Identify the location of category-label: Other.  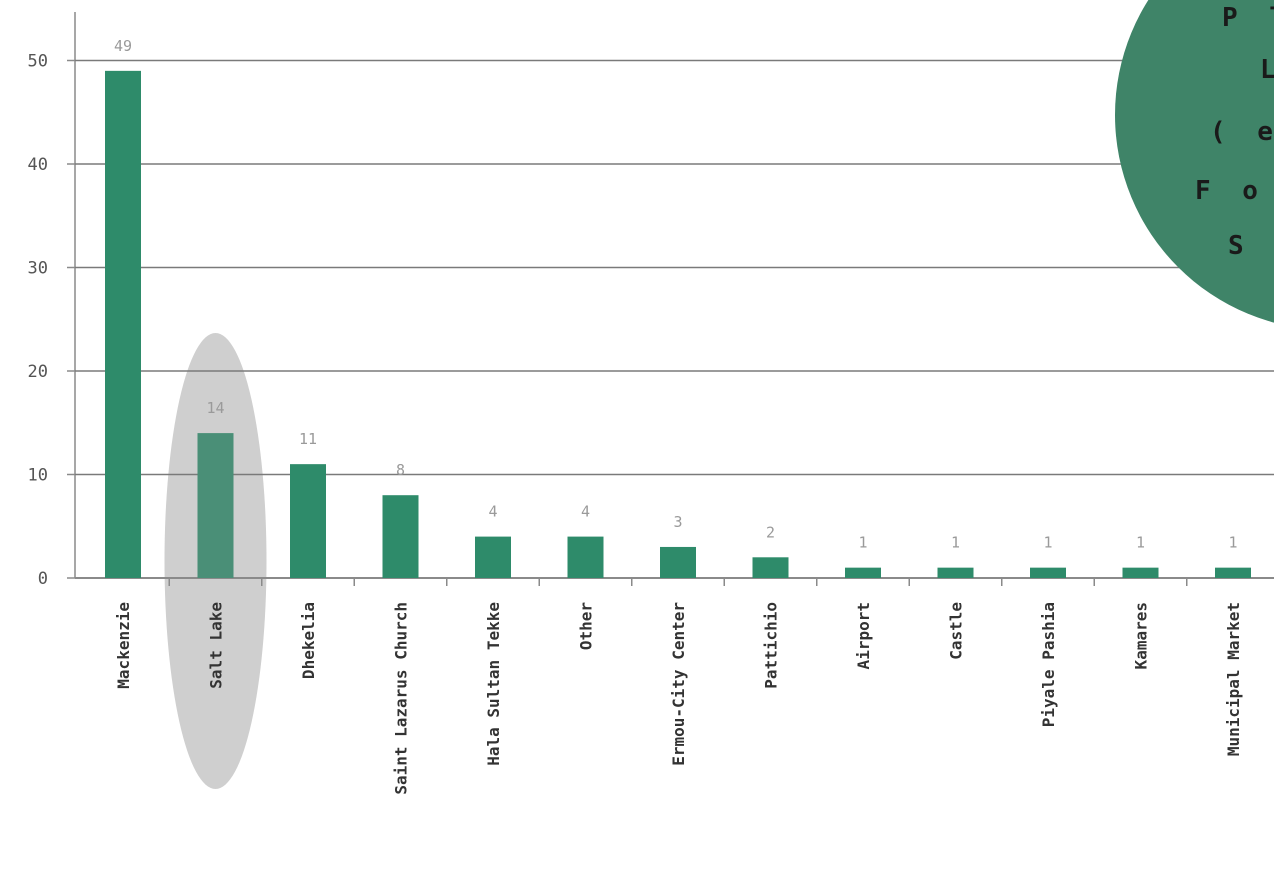
(586, 626).